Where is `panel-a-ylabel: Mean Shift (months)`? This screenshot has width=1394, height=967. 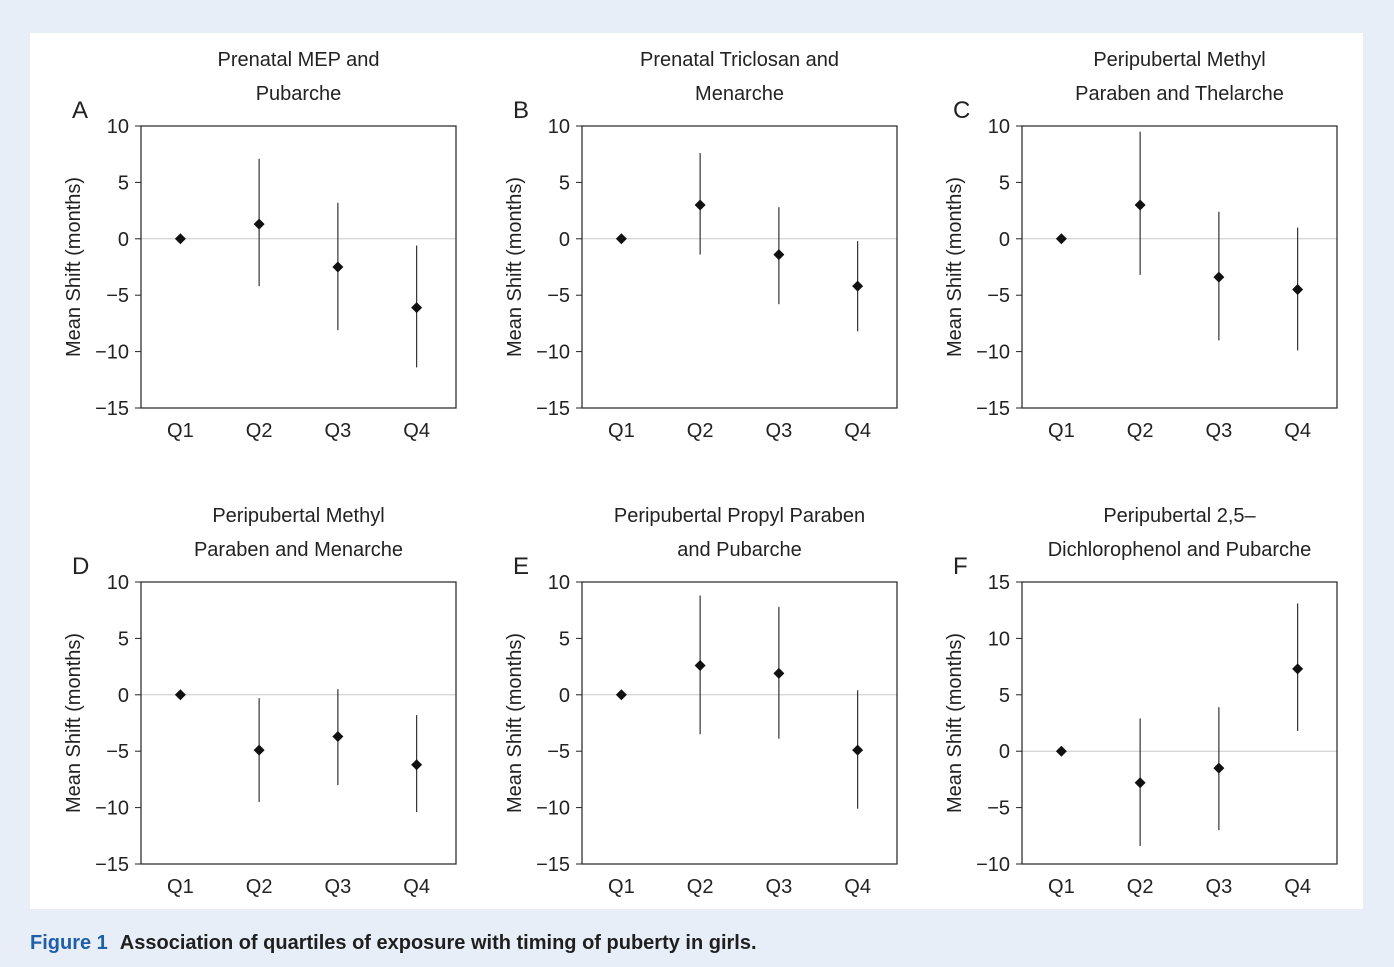
panel-a-ylabel: Mean Shift (months) is located at coordinates (74, 267).